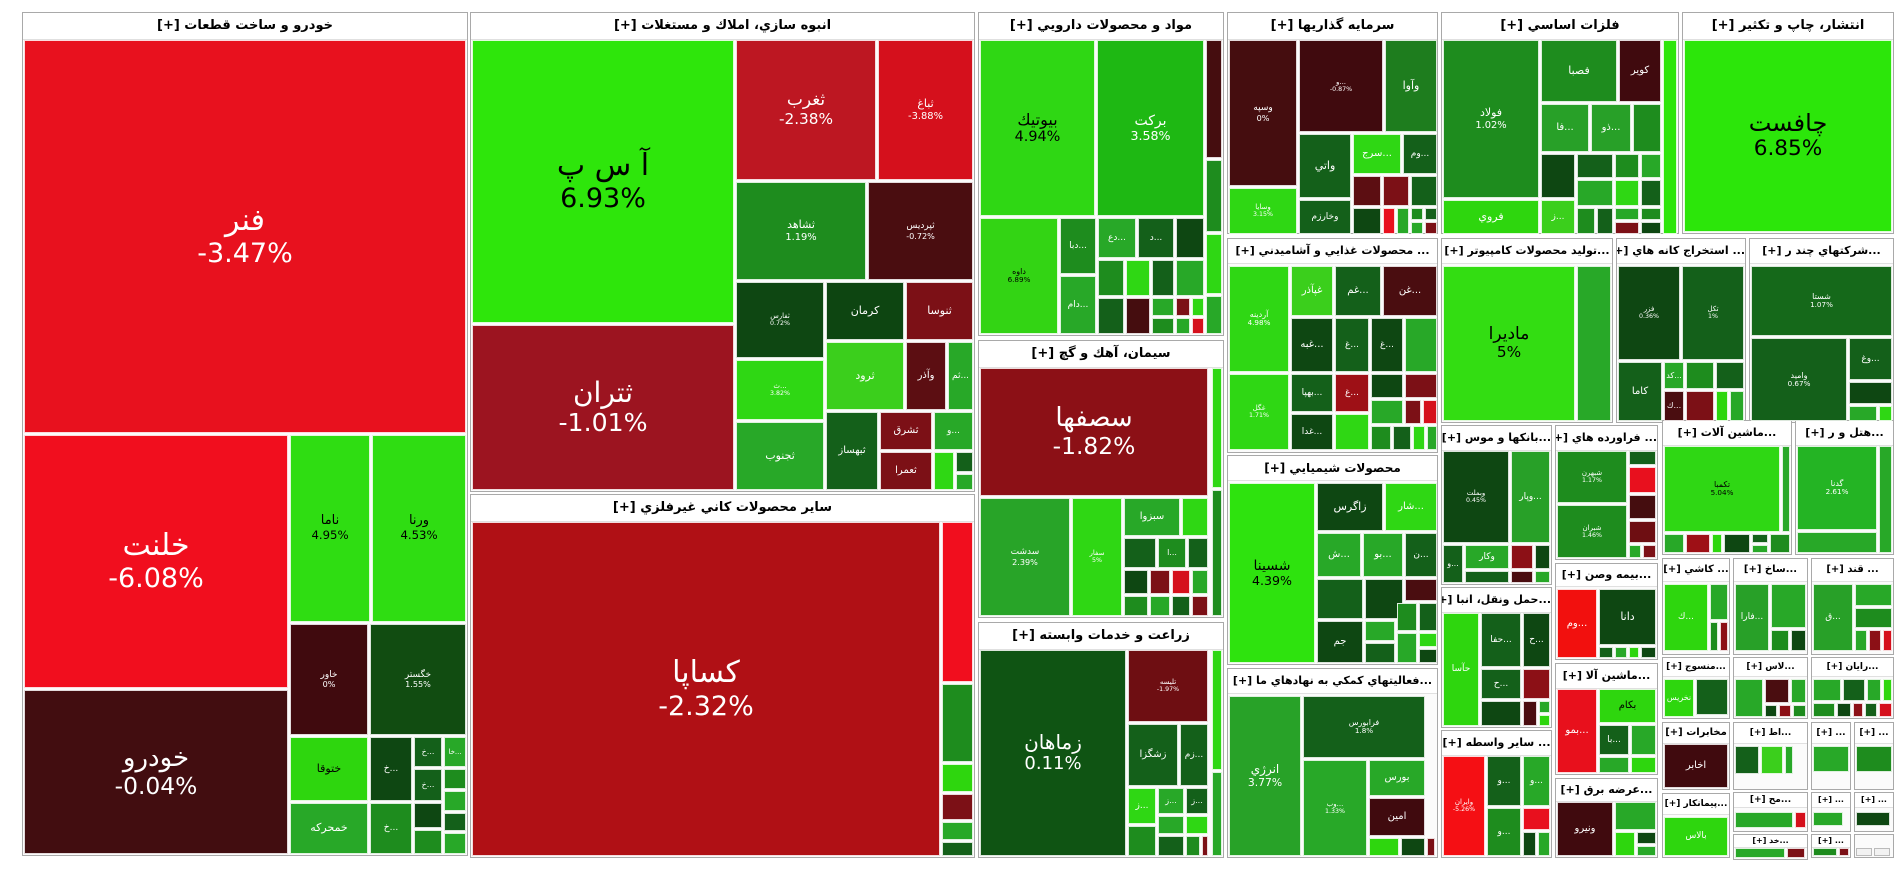 The width and height of the screenshot is (1900, 873). I want to click on stock-tile: ثرود, so click(865, 376).